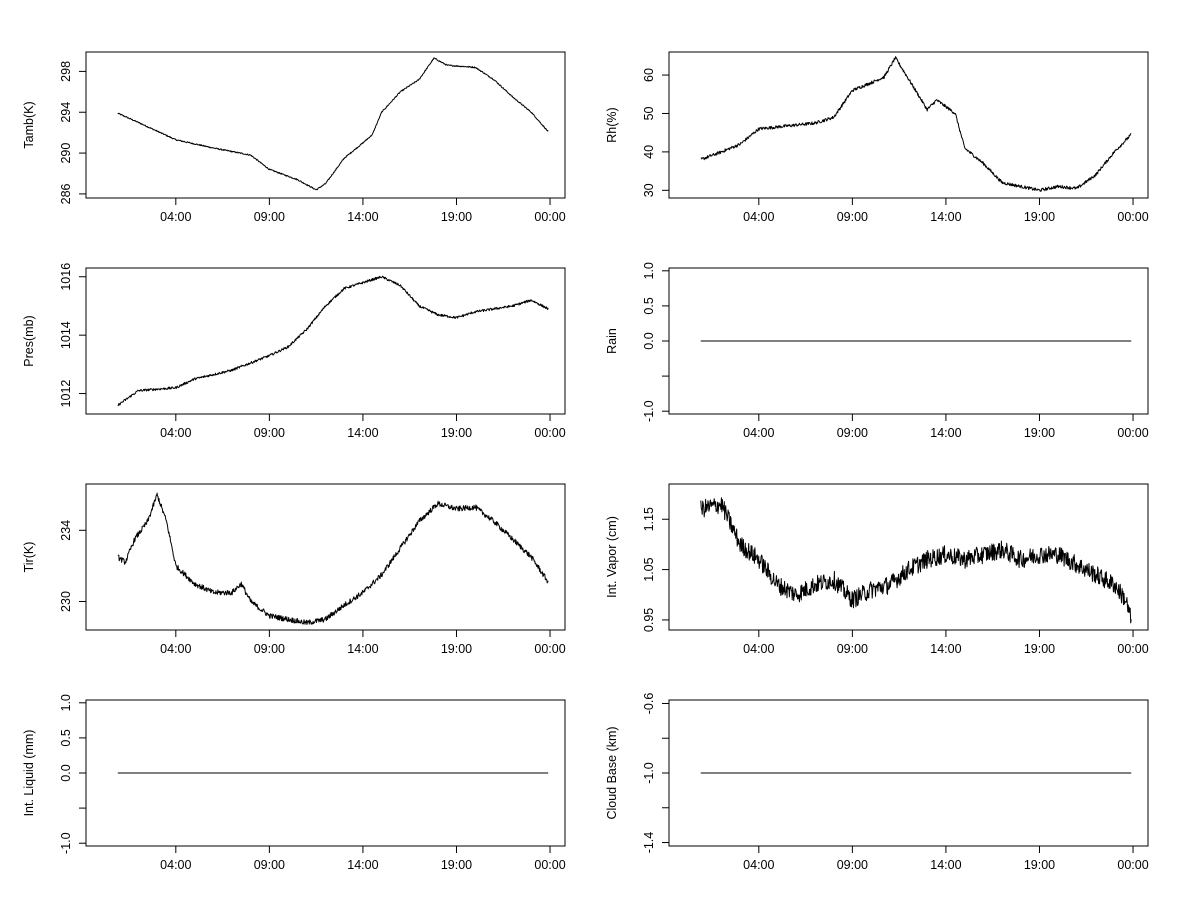  Describe the element at coordinates (649, 519) in the screenshot. I see `y-tick-label: 1.15` at that location.